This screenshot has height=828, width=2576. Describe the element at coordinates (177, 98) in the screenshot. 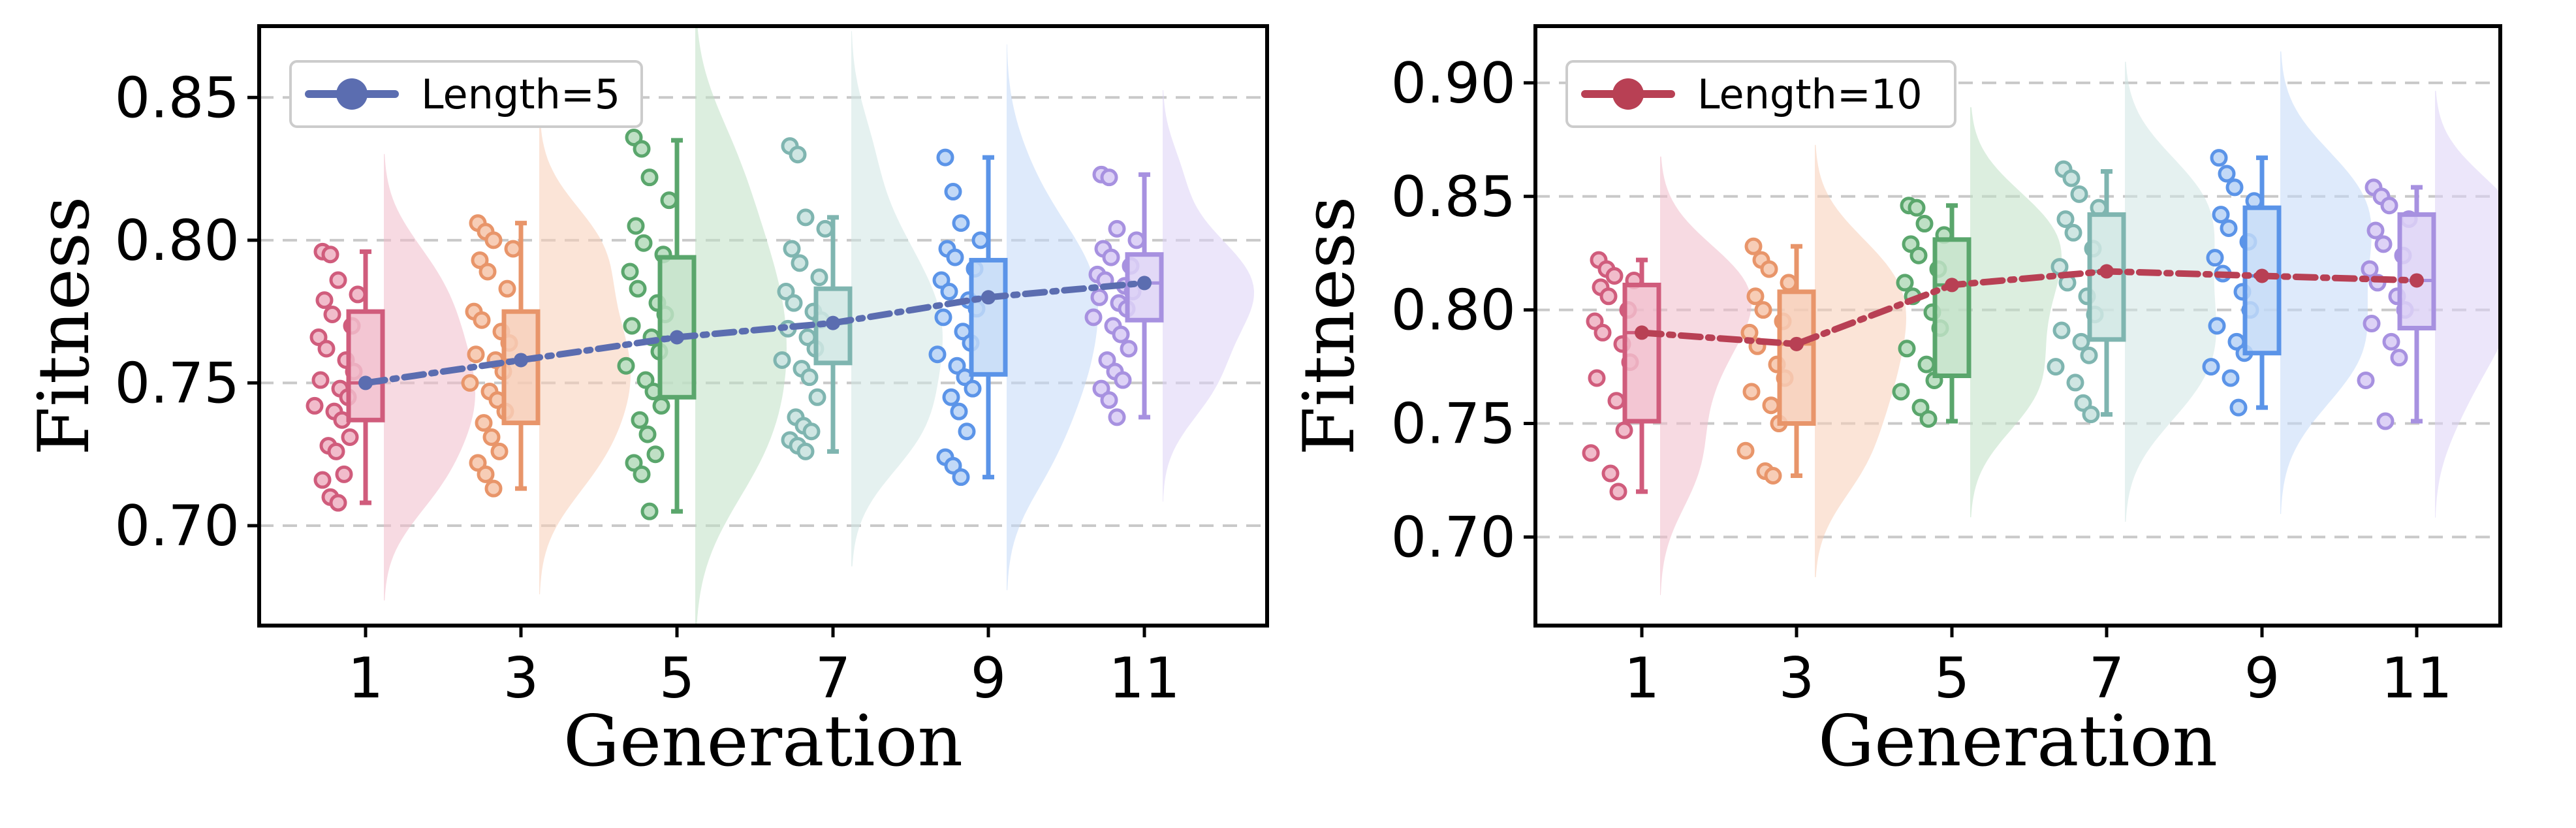

I see `y-tick-label: 0.85` at that location.